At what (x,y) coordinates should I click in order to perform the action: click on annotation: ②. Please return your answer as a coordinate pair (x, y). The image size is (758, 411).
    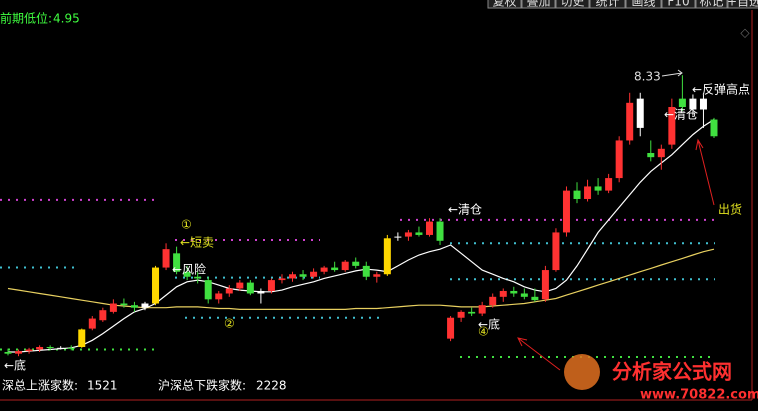
    Looking at the image, I should click on (229, 324).